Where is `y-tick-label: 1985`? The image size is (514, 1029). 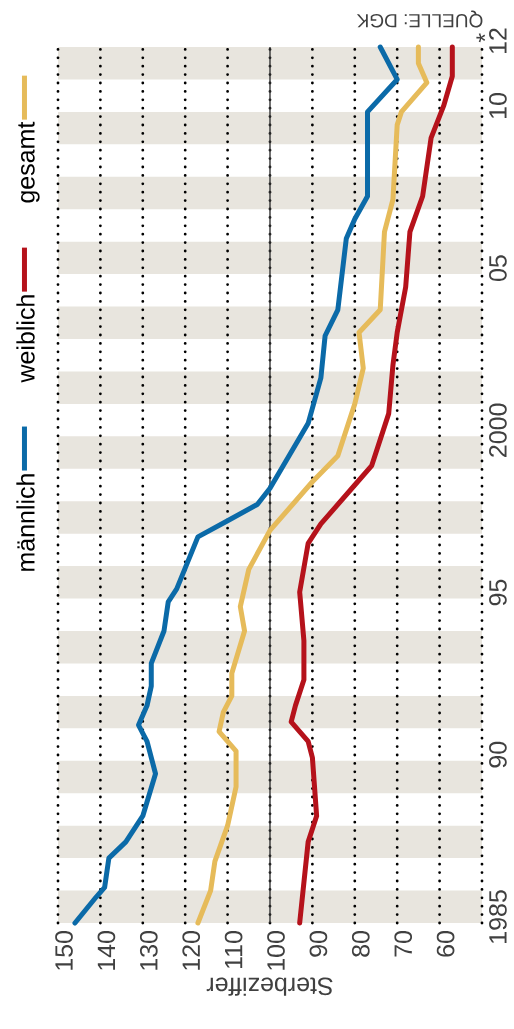 y-tick-label: 1985 is located at coordinates (498, 916).